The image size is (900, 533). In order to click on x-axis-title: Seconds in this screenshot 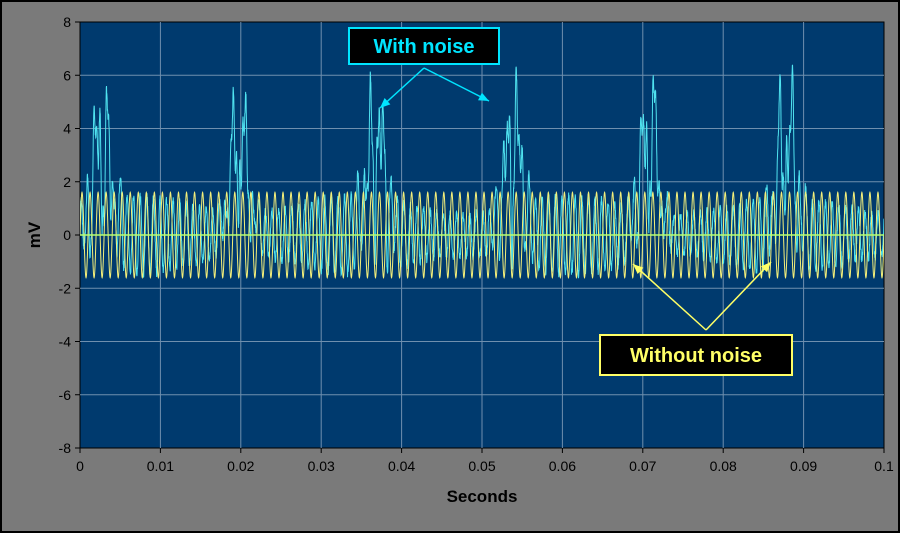, I will do `click(482, 496)`.